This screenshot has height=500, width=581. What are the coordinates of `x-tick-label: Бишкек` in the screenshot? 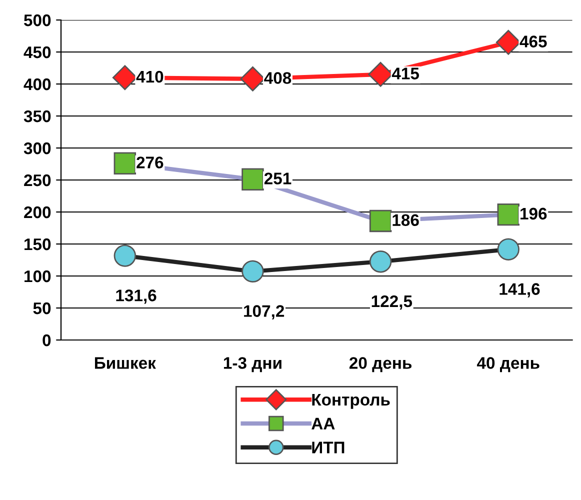 It's located at (125, 363).